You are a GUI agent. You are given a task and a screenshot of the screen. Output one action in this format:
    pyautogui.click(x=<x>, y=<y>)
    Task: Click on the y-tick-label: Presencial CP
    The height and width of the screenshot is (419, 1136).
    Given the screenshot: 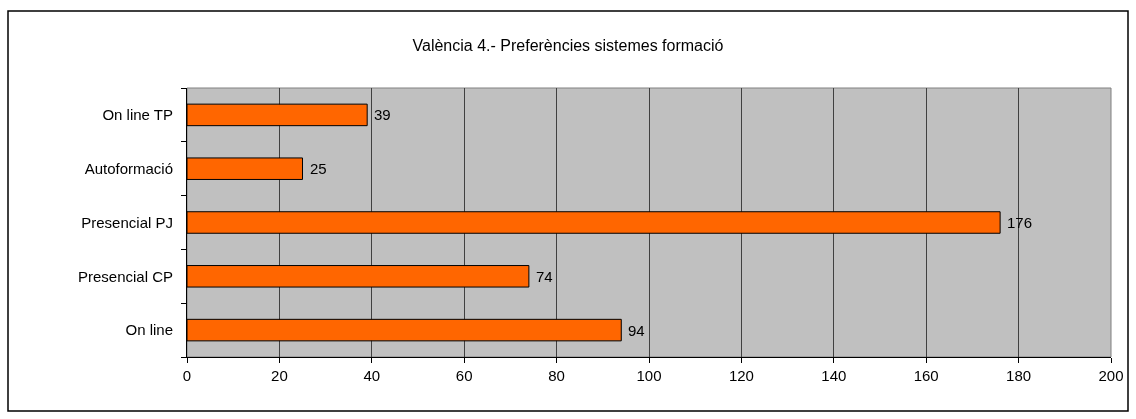 What is the action you would take?
    pyautogui.click(x=125, y=276)
    